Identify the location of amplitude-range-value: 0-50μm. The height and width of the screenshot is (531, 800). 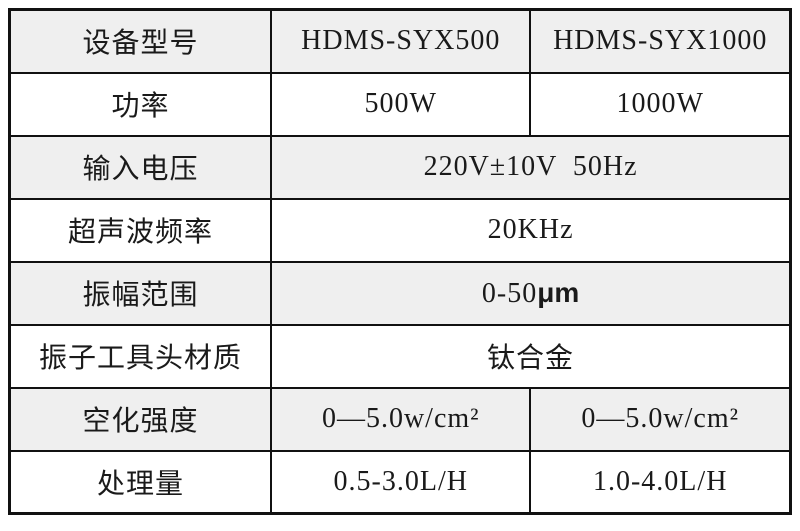
(531, 293).